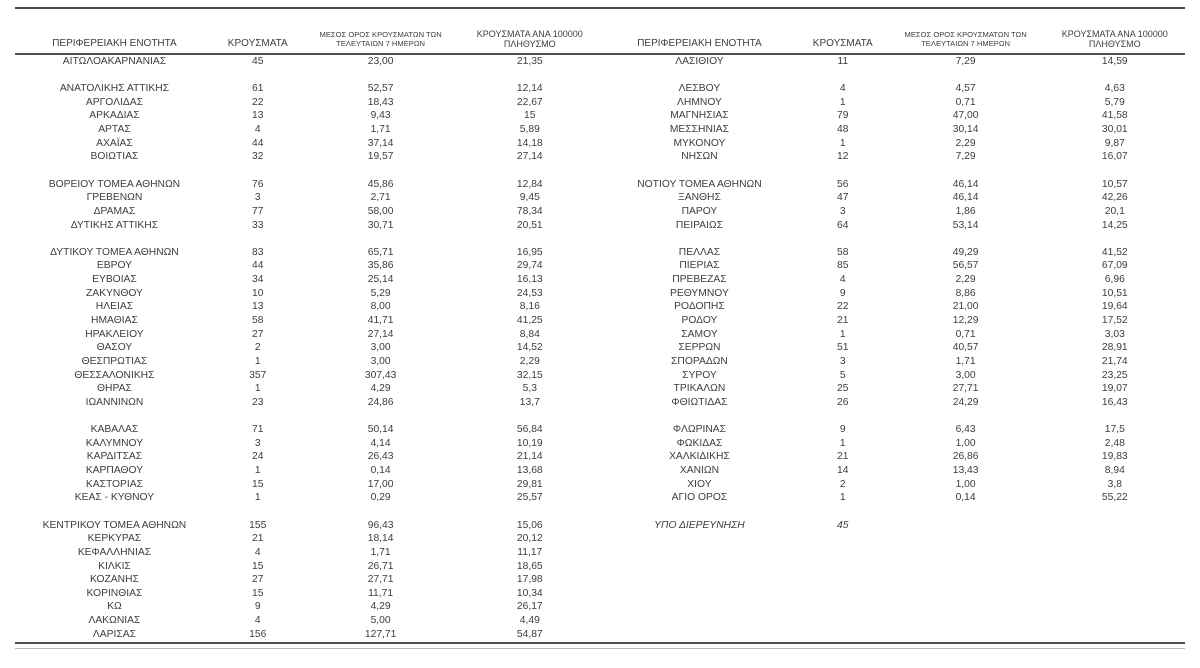 The image size is (1200, 668). What do you see at coordinates (380, 621) in the screenshot?
I see `avg7d-cell: 5,00` at bounding box center [380, 621].